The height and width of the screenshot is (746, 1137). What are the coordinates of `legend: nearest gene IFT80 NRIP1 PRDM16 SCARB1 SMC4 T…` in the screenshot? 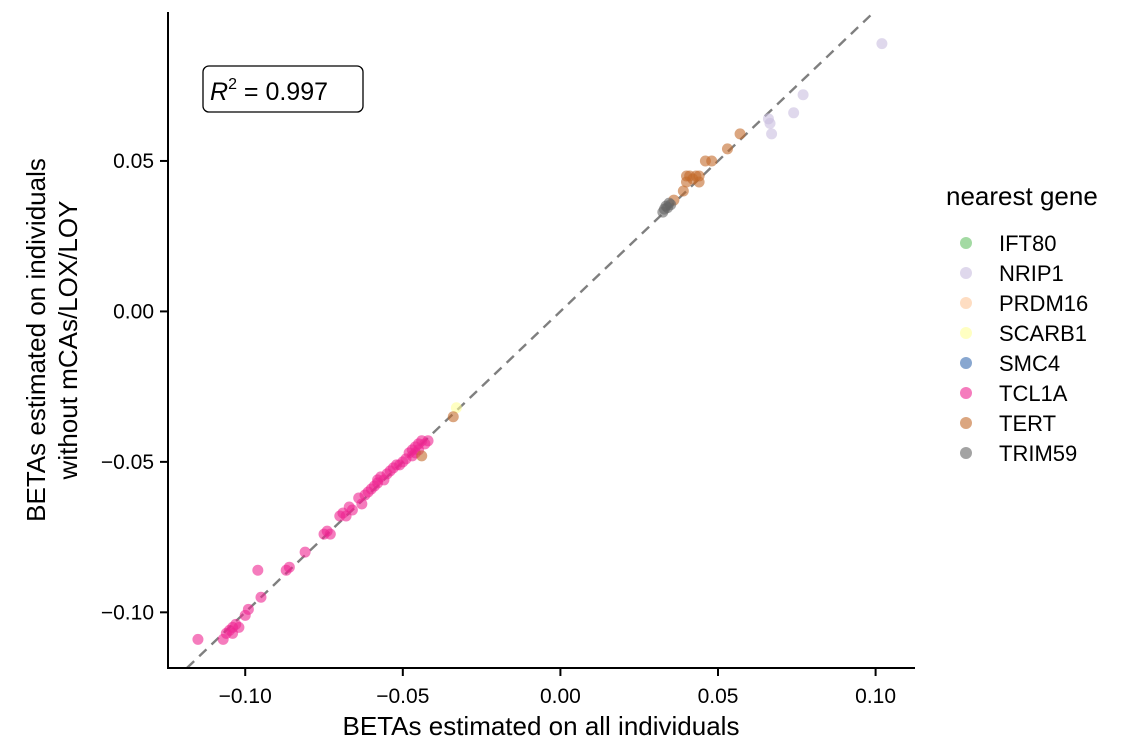 It's located at (1022, 323).